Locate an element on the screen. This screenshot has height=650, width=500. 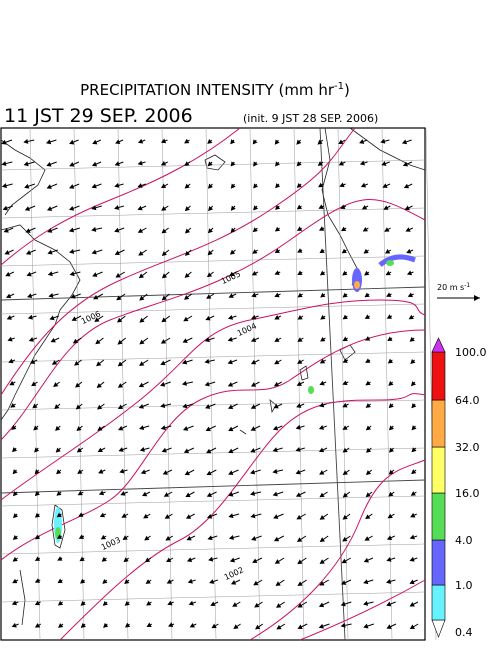
isobar is located at coordinates (337, 550).